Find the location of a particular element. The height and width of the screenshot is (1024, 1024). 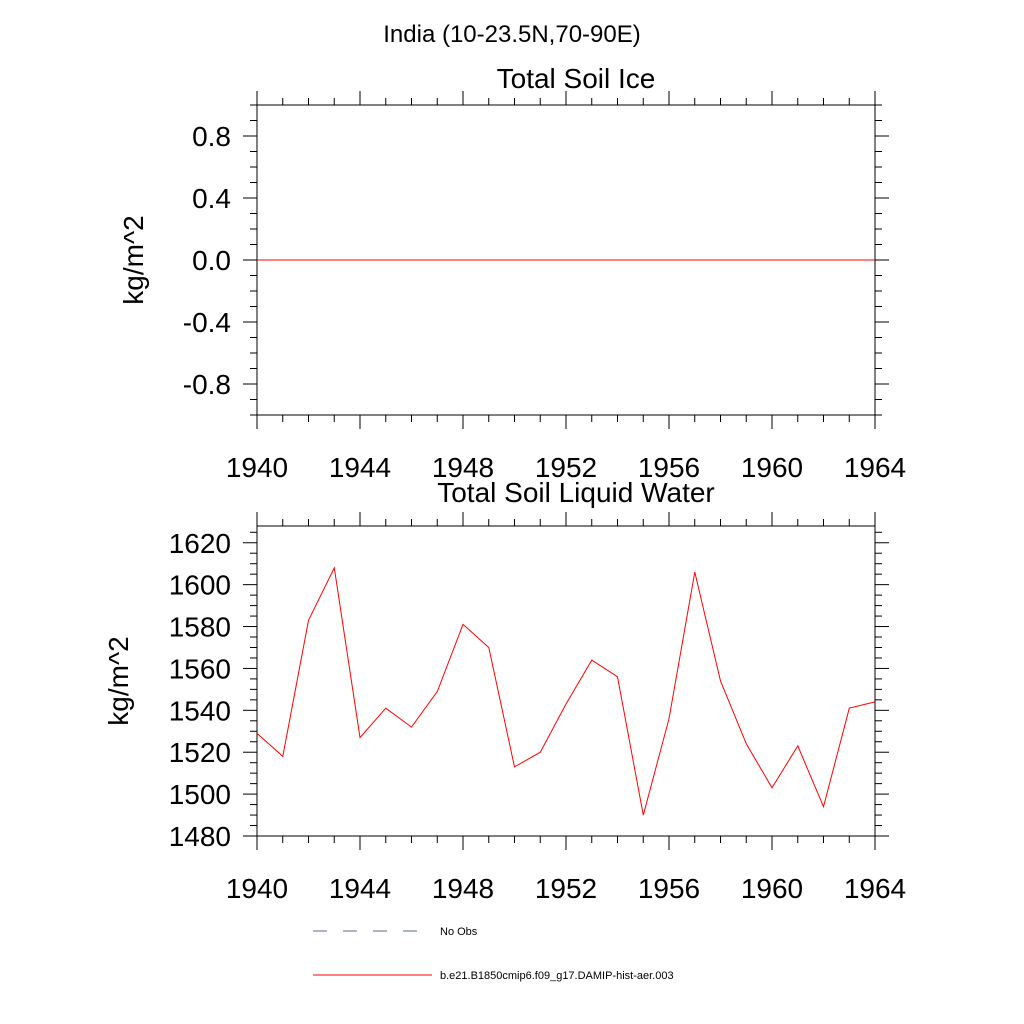

soil-ice-x-tick-label: 1956 is located at coordinates (669, 467).